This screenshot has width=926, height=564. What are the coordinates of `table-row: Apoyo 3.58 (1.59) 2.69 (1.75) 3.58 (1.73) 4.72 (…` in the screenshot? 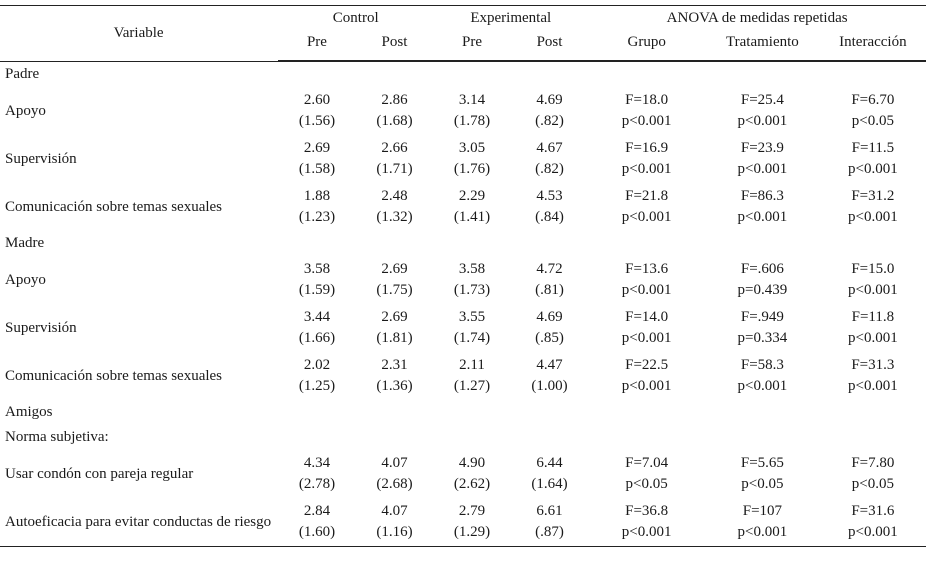 It's located at (463, 280).